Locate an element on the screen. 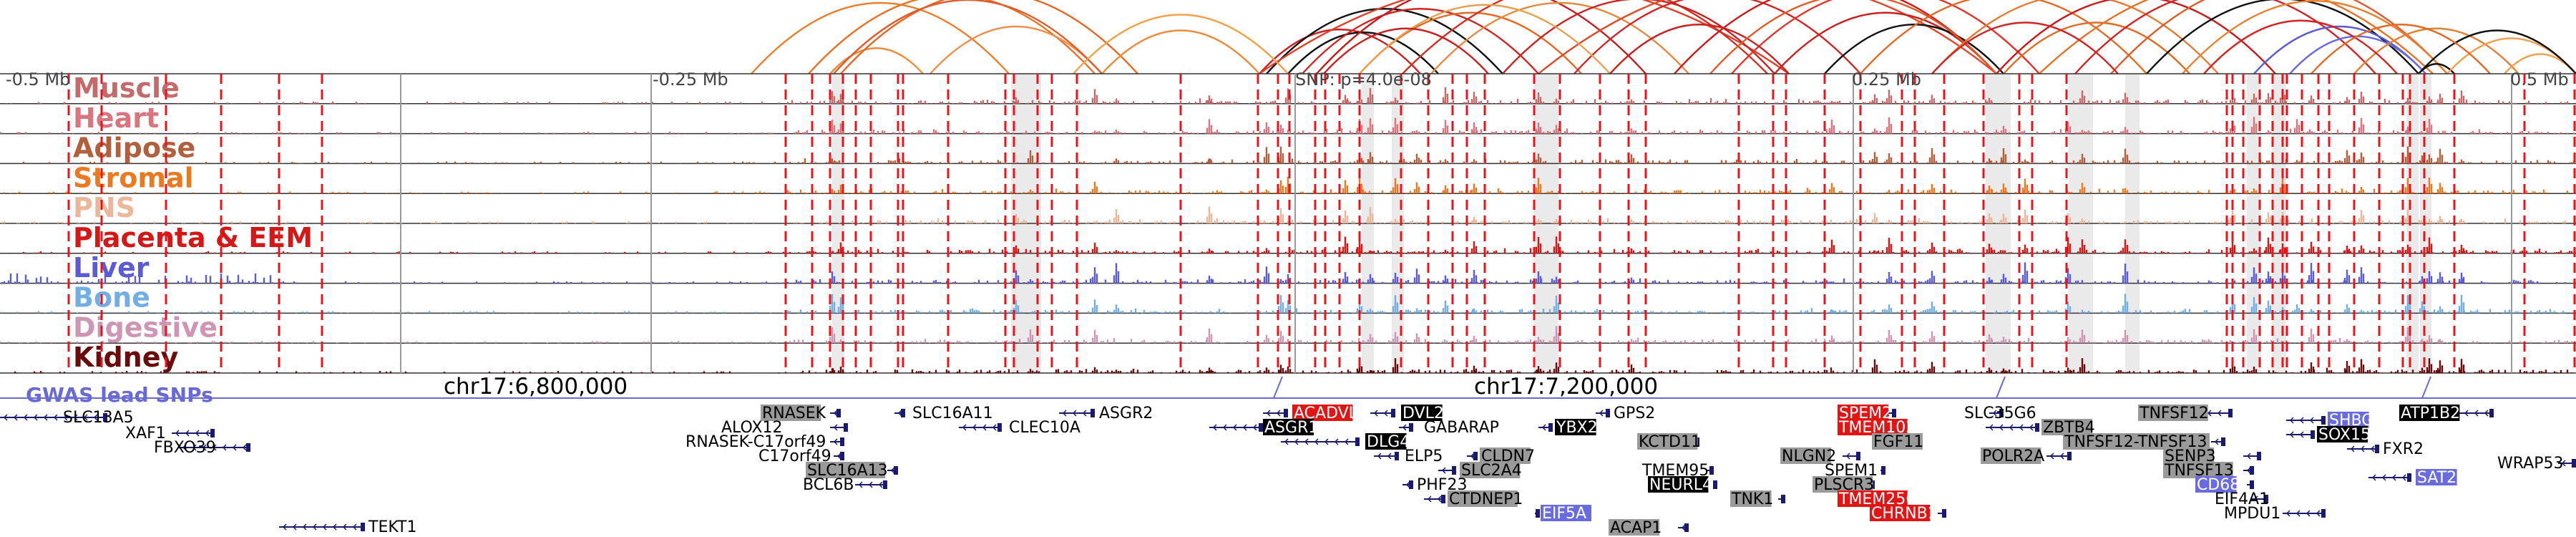 The height and width of the screenshot is (537, 2576). gene-tnfsf12-tnfsf13: TNFSF12-TNFSF13 is located at coordinates (2144, 442).